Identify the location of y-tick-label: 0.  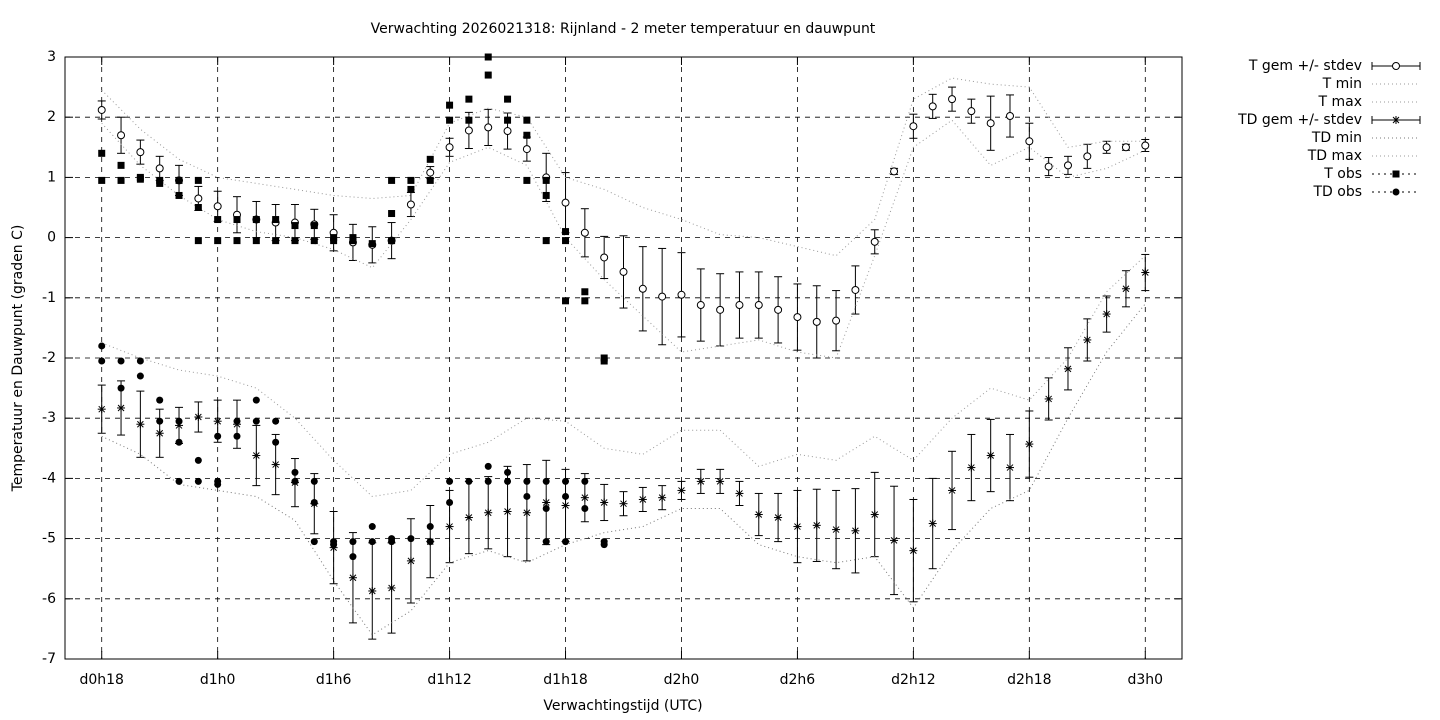
(51, 238).